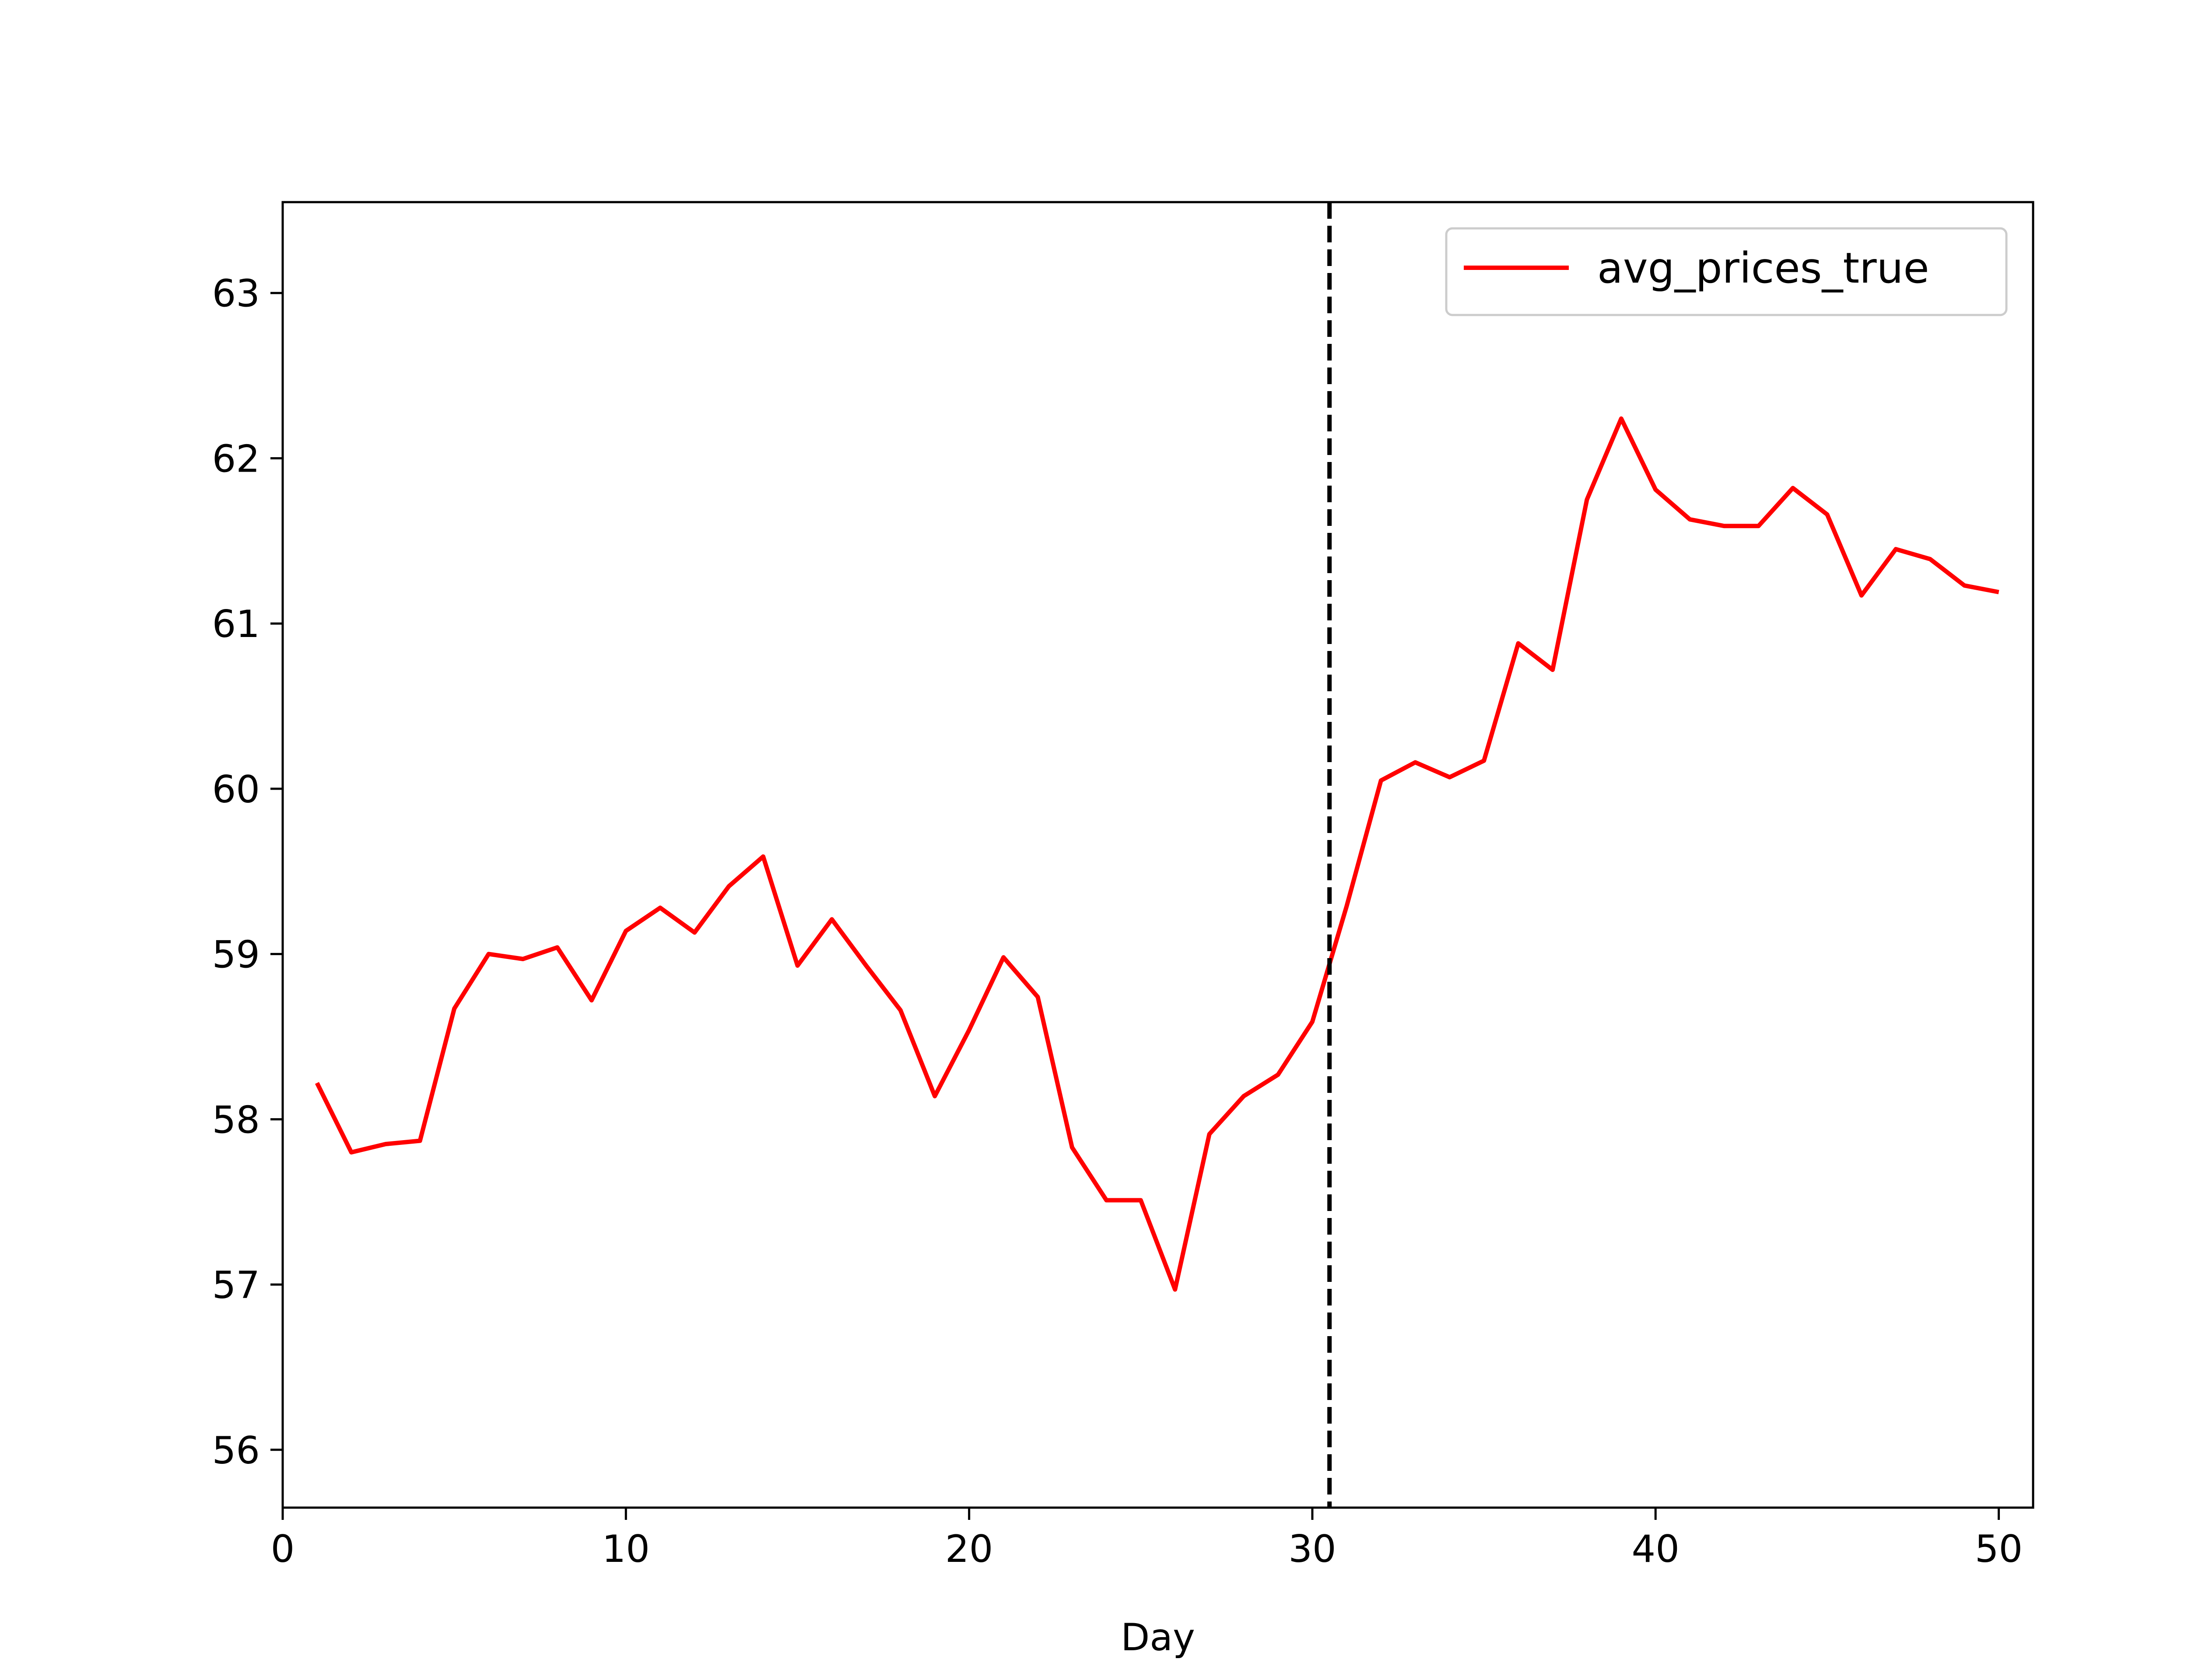  What do you see at coordinates (236, 624) in the screenshot?
I see `y-tick-label: 61` at bounding box center [236, 624].